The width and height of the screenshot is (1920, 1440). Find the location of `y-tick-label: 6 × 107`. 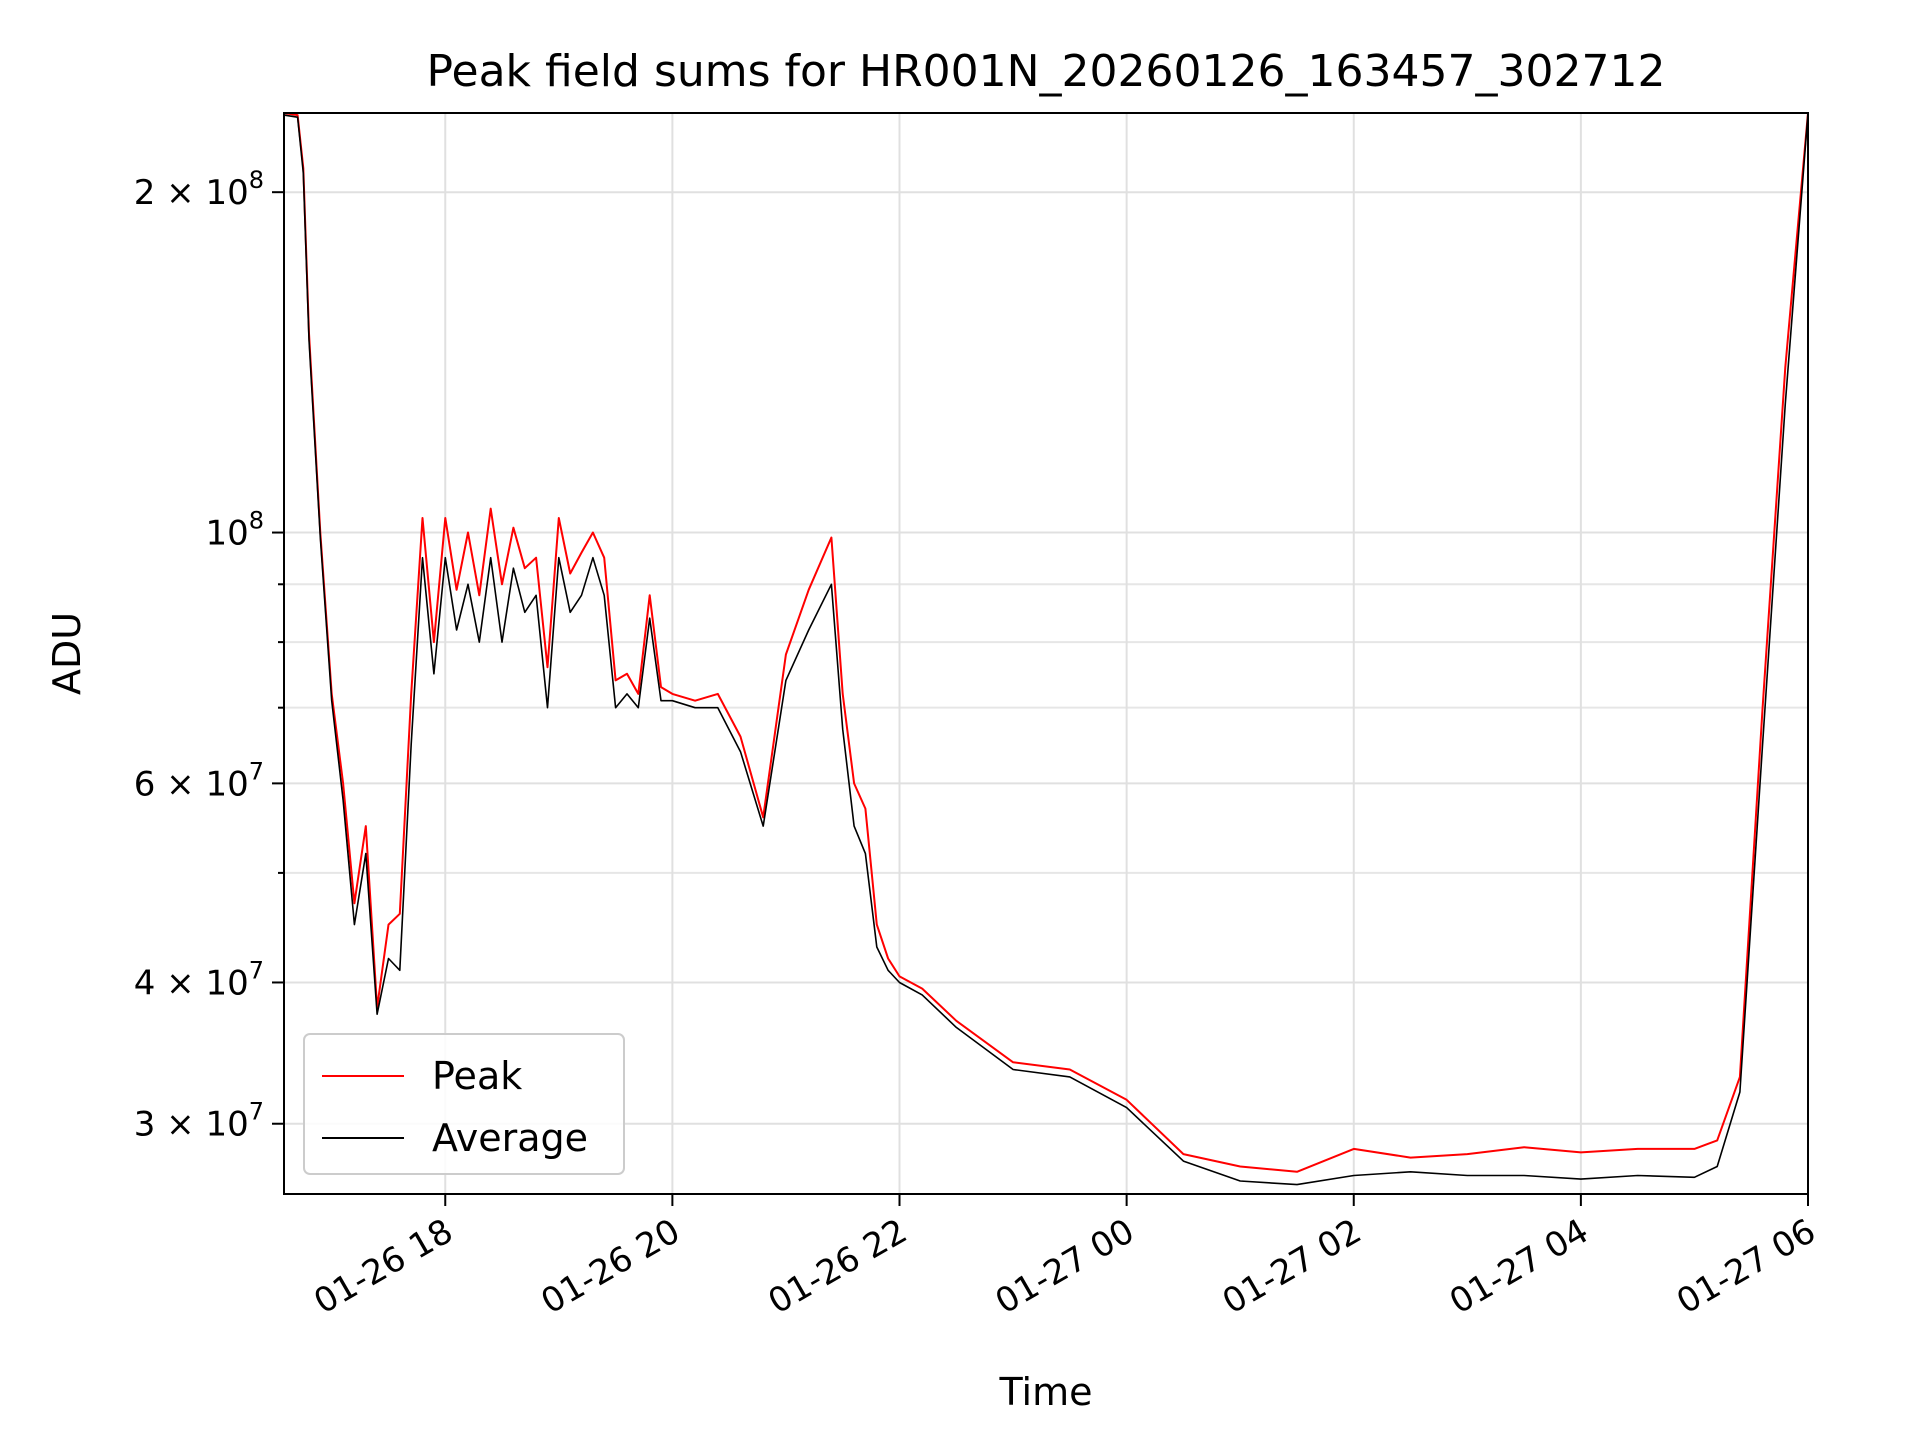

y-tick-label: 6 × 107 is located at coordinates (199, 780).